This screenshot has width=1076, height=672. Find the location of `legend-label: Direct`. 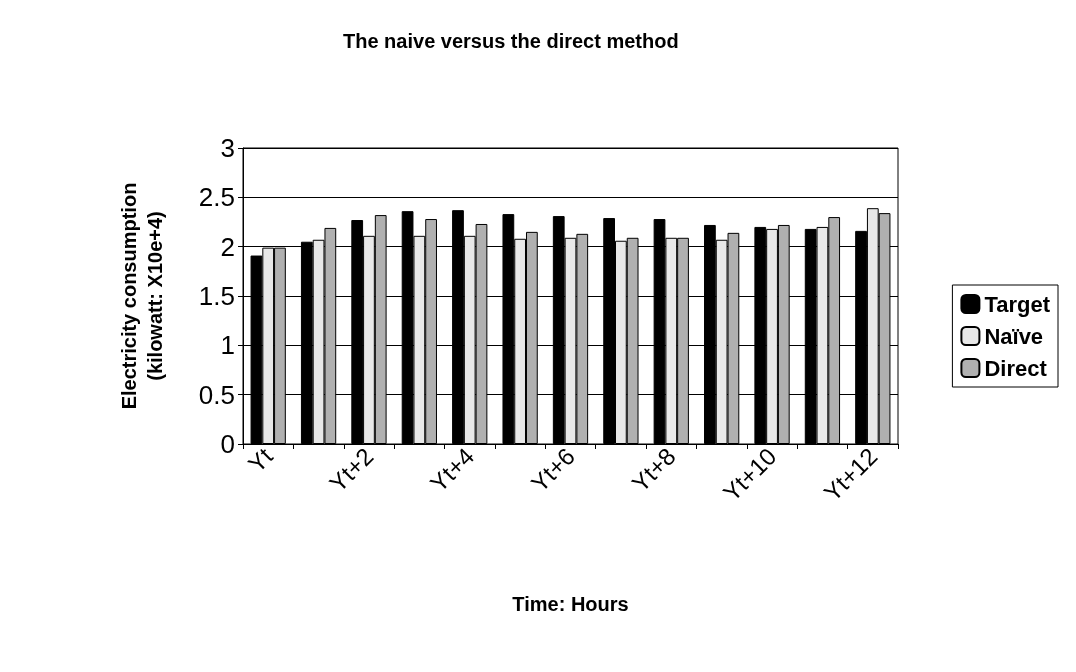

legend-label: Direct is located at coordinates (1016, 368).